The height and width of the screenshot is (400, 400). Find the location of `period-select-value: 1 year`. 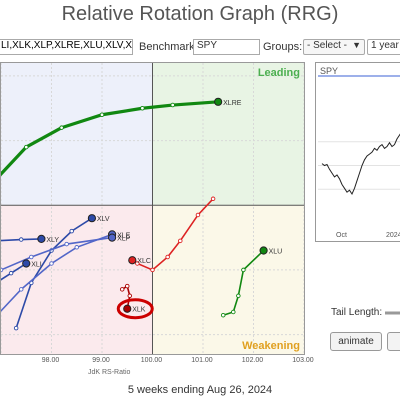

period-select-value: 1 year is located at coordinates (385, 45).